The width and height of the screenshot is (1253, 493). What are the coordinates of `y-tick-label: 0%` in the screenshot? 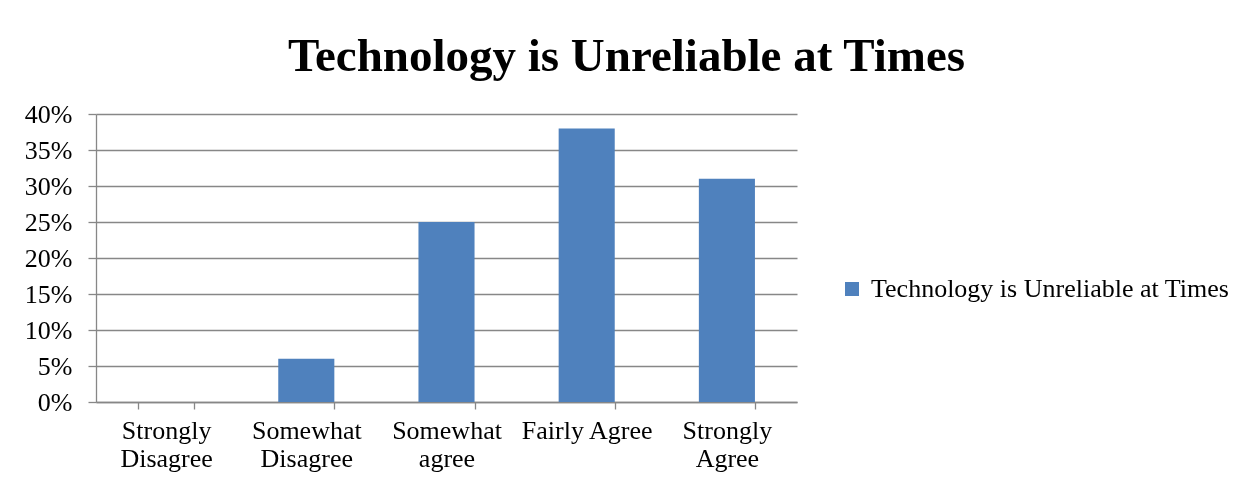 It's located at (55, 402).